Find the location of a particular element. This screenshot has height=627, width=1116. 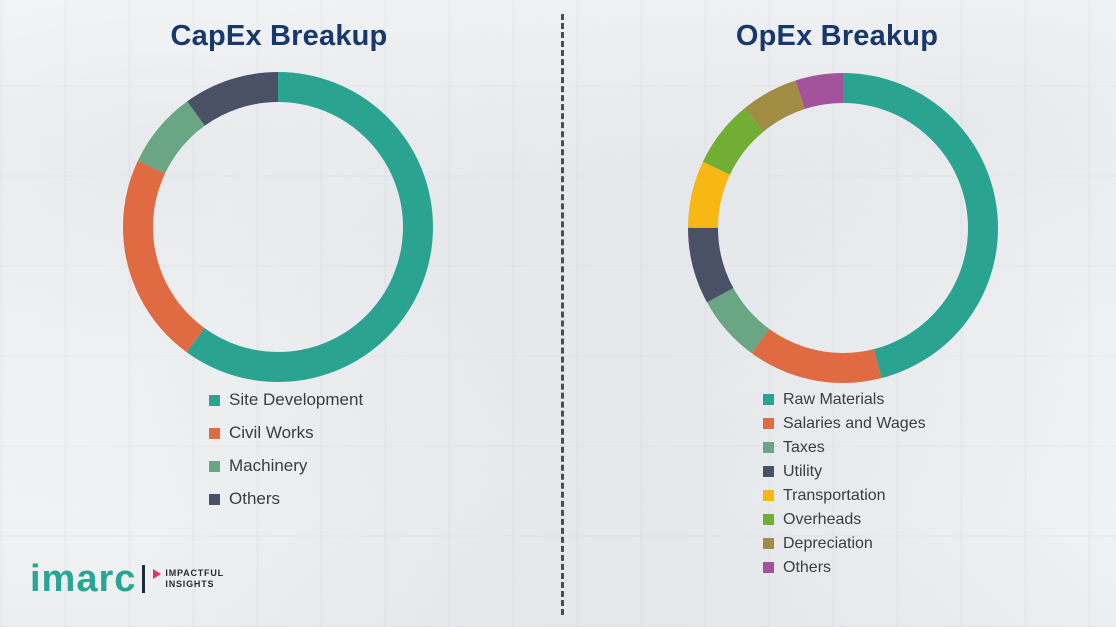

imarc-logo: imarc IMPACTFUL INSIGHTS is located at coordinates (127, 579).